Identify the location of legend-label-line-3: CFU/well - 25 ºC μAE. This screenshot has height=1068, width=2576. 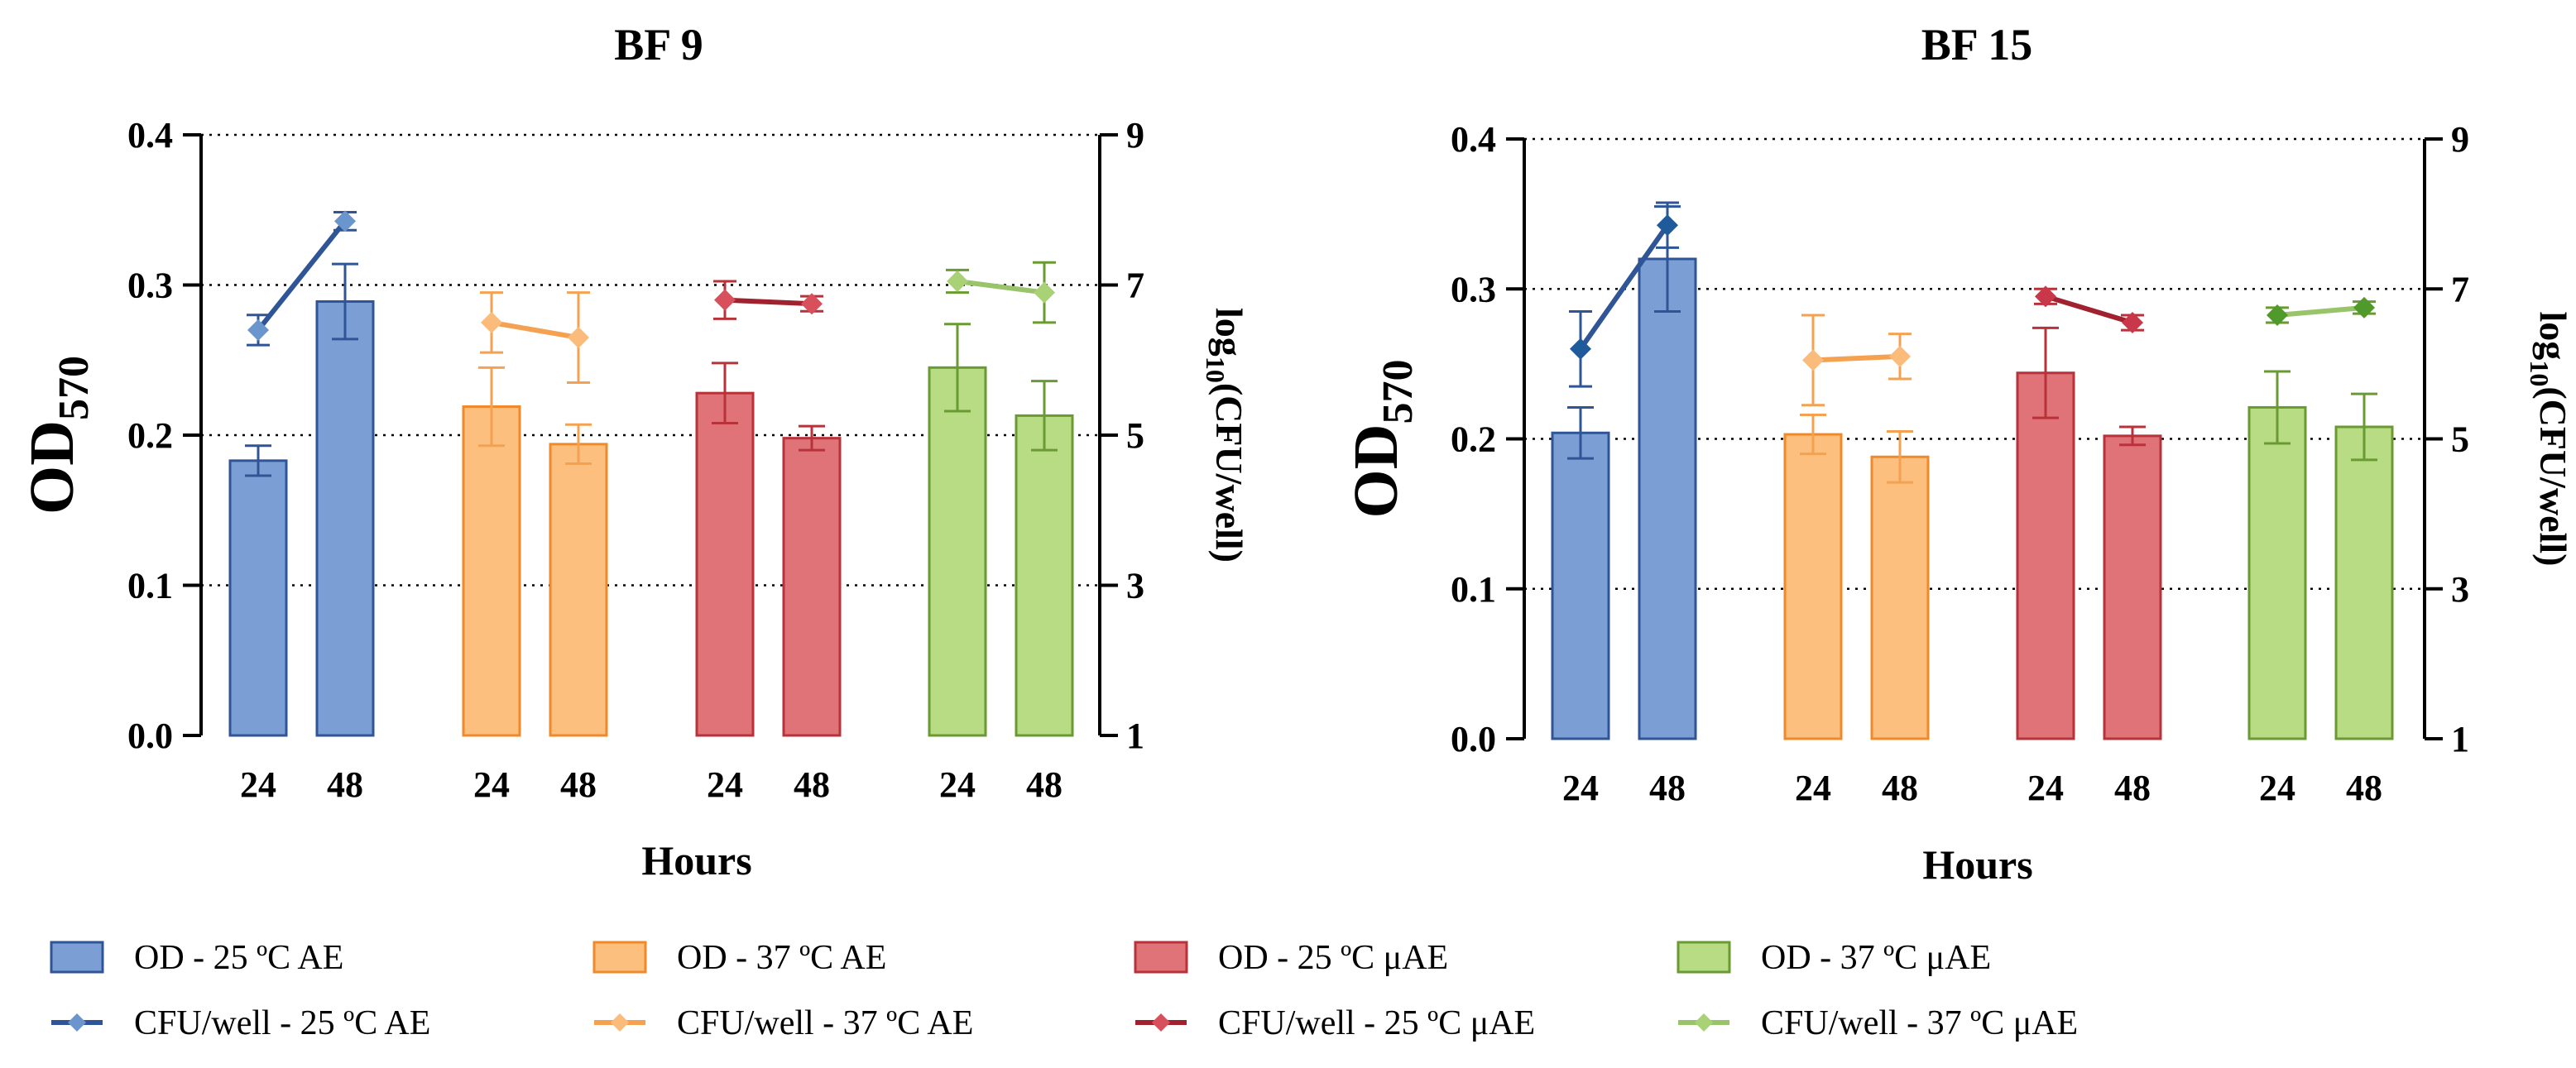
(1377, 1023).